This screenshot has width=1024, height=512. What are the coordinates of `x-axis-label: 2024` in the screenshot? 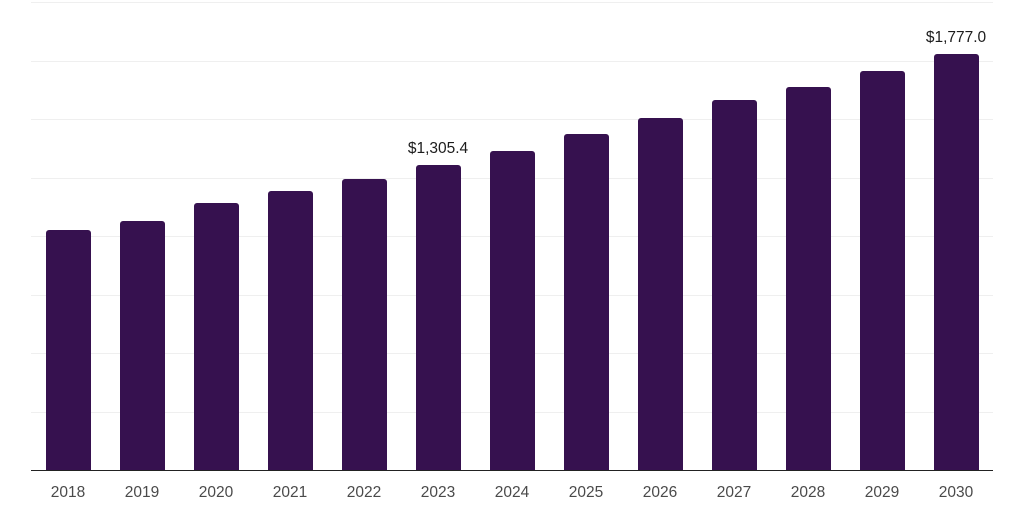 It's located at (512, 492).